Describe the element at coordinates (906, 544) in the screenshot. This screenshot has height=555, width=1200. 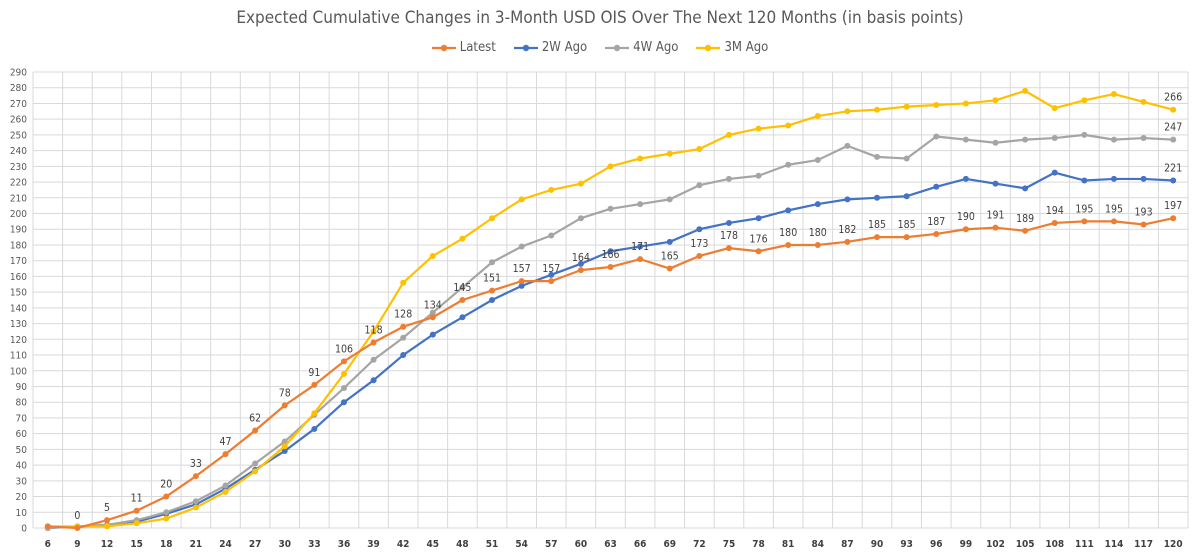
I see `x-tick-label: 93` at that location.